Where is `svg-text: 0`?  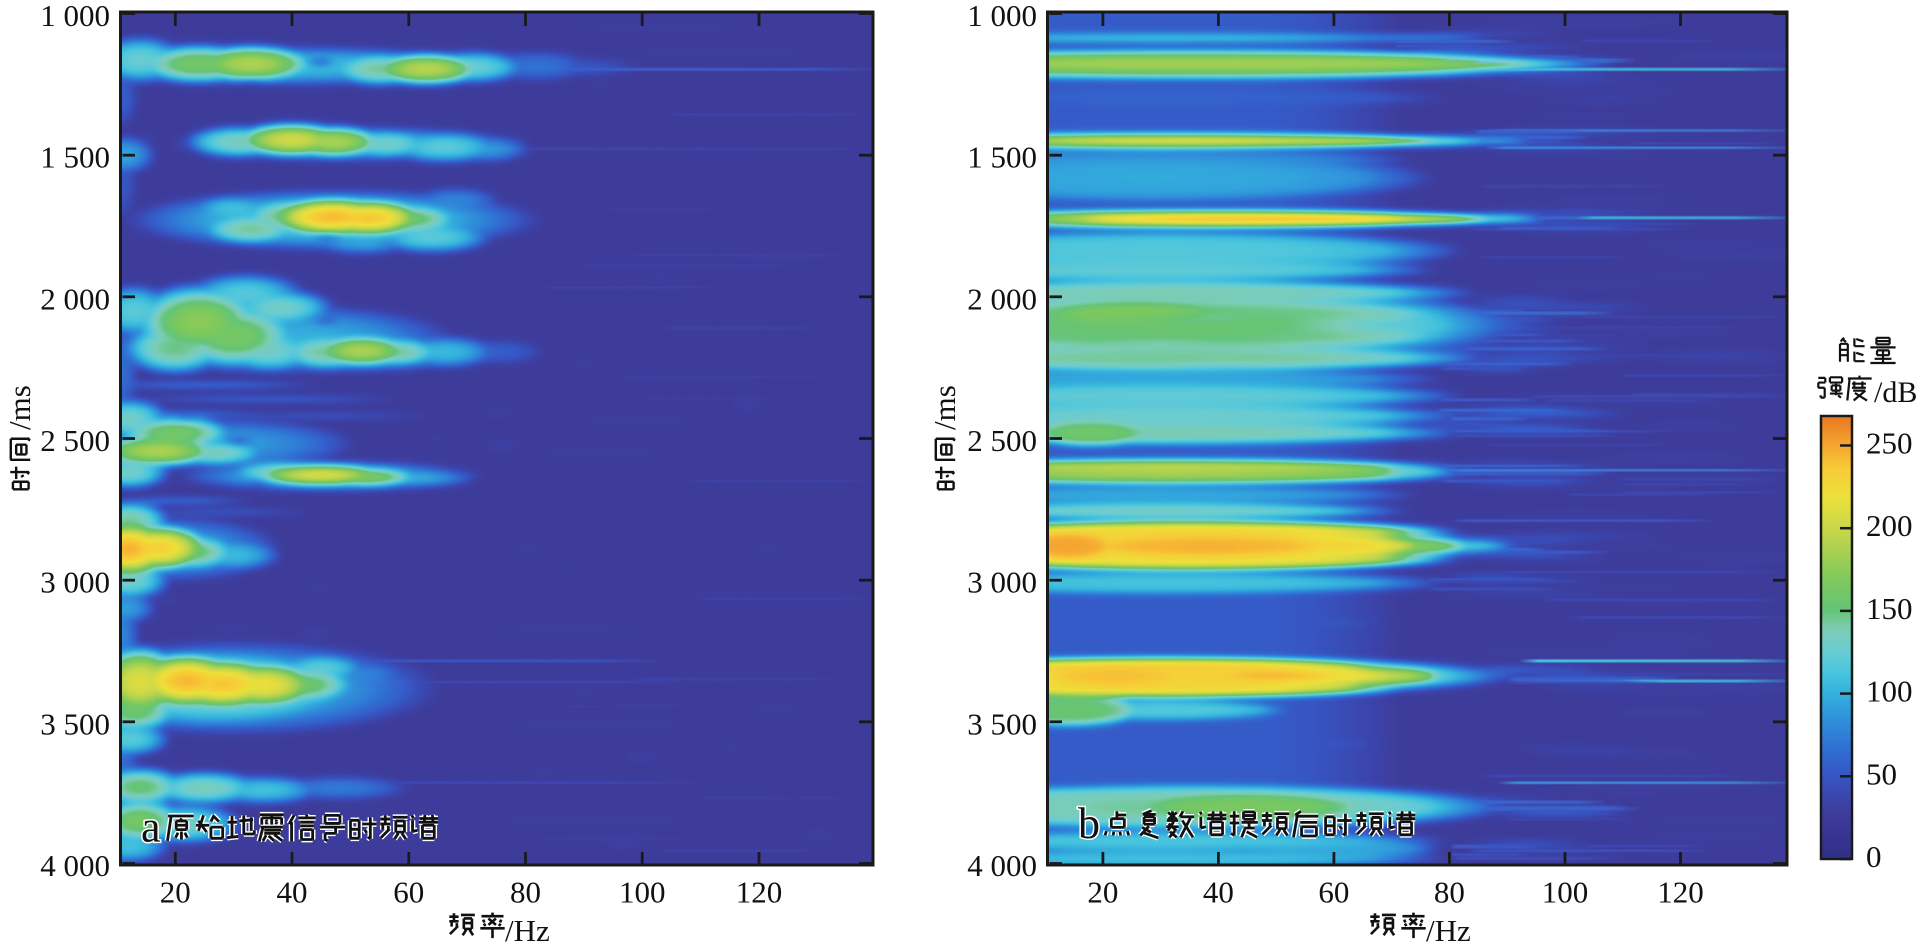
svg-text: 0 is located at coordinates (1874, 856).